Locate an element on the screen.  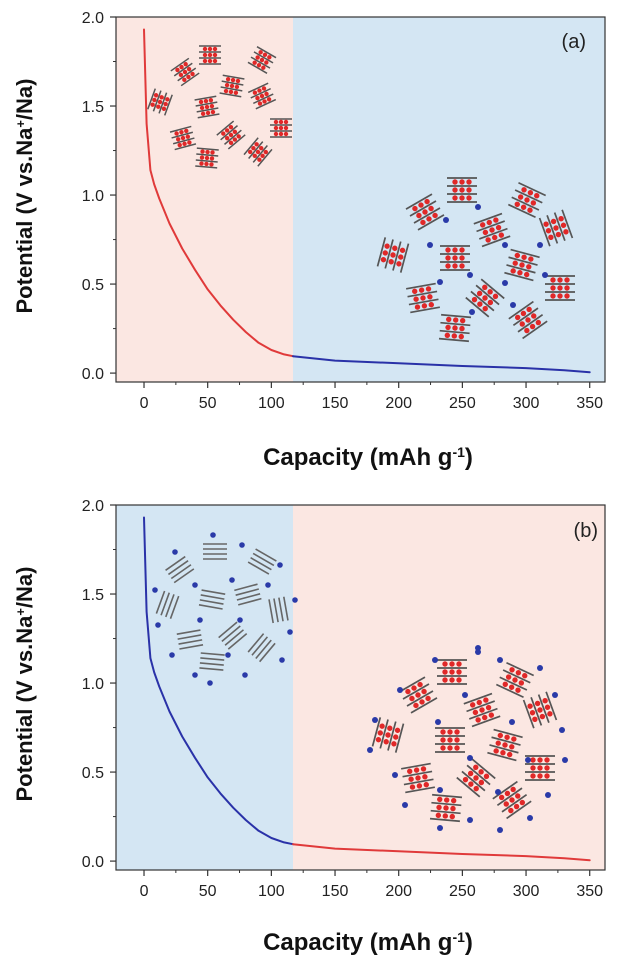
schematic-disordered-layers is located at coordinates (225, 609).